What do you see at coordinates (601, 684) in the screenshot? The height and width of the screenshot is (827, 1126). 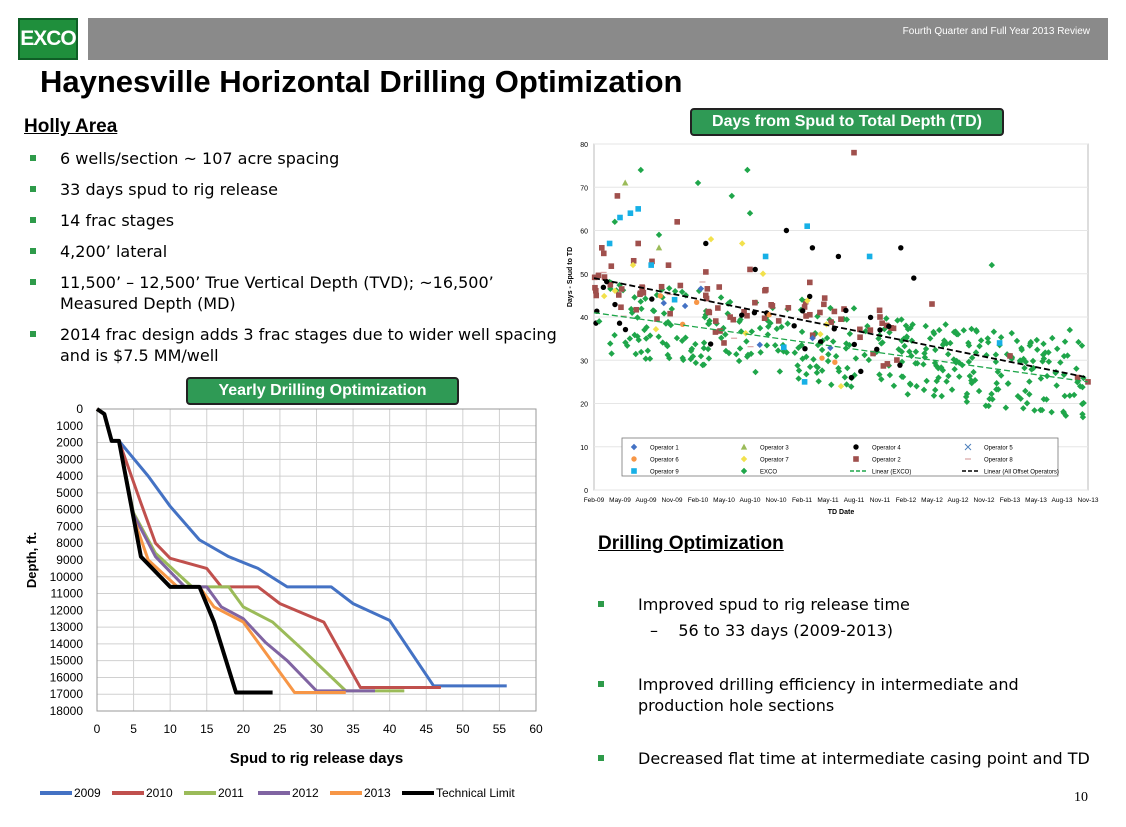 I see `bullet-icon` at bounding box center [601, 684].